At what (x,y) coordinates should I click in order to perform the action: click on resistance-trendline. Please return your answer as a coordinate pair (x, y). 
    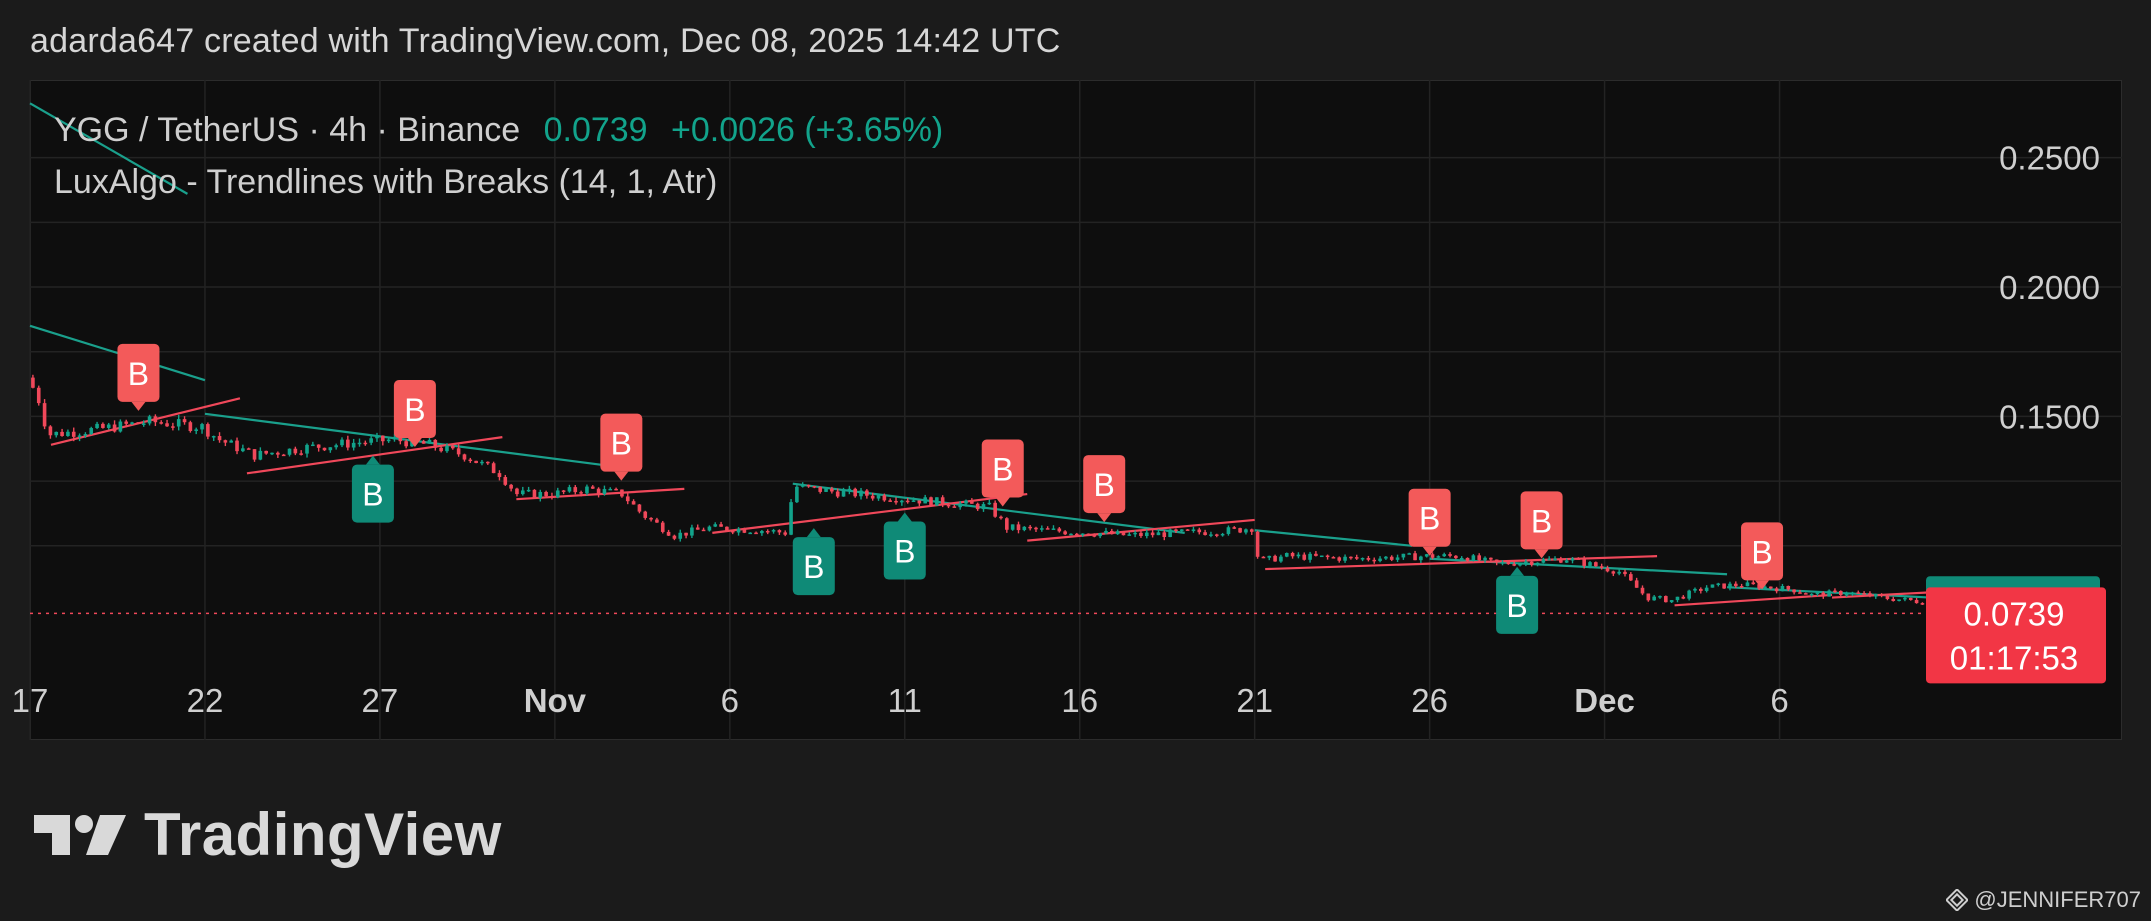
    Looking at the image, I should click on (1333, 538).